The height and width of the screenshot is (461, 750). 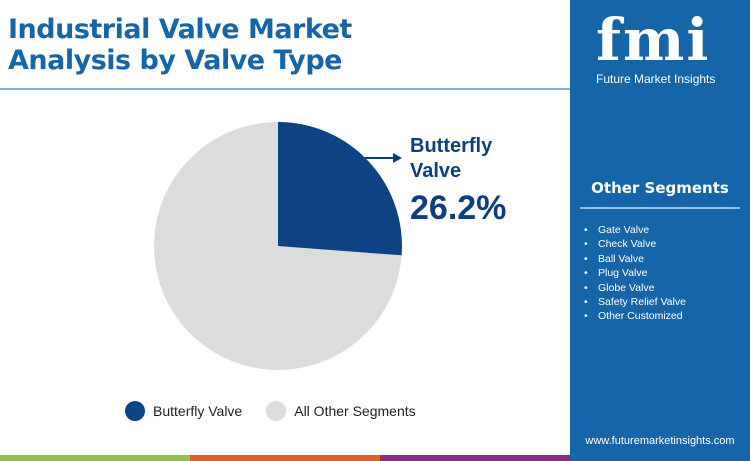 What do you see at coordinates (340, 189) in the screenshot?
I see `pie-slice-butterfly` at bounding box center [340, 189].